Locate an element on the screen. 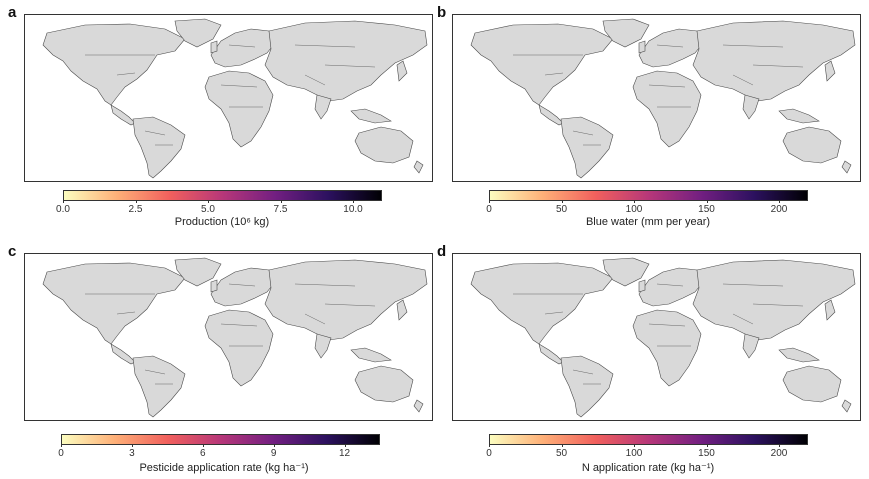 This screenshot has height=479, width=869. colorbar-title-d: N application rate (kg ha⁻¹) is located at coordinates (648, 468).